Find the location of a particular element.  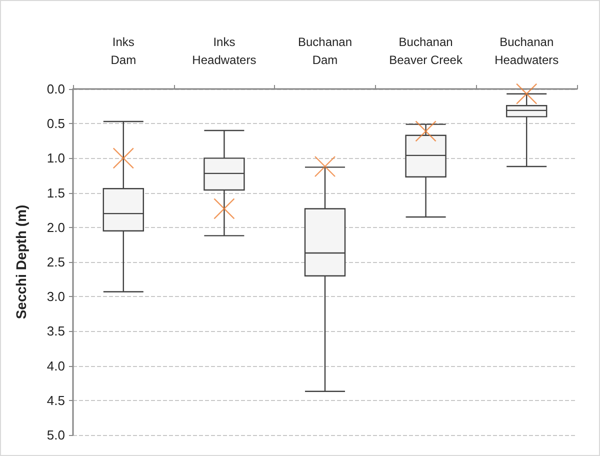

y-tick-label: 4.0 is located at coordinates (55, 366).